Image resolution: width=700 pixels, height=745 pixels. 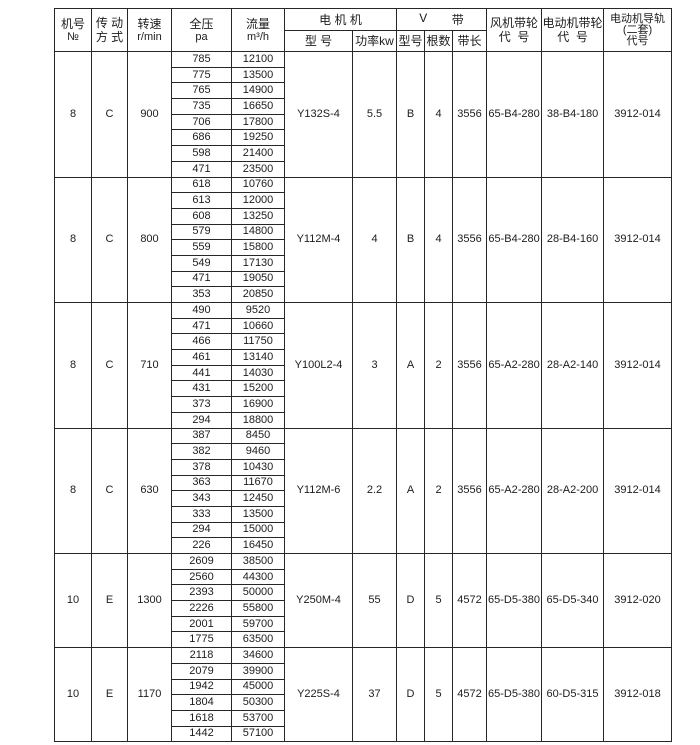 I want to click on pressure-cell: 549, so click(x=201, y=263).